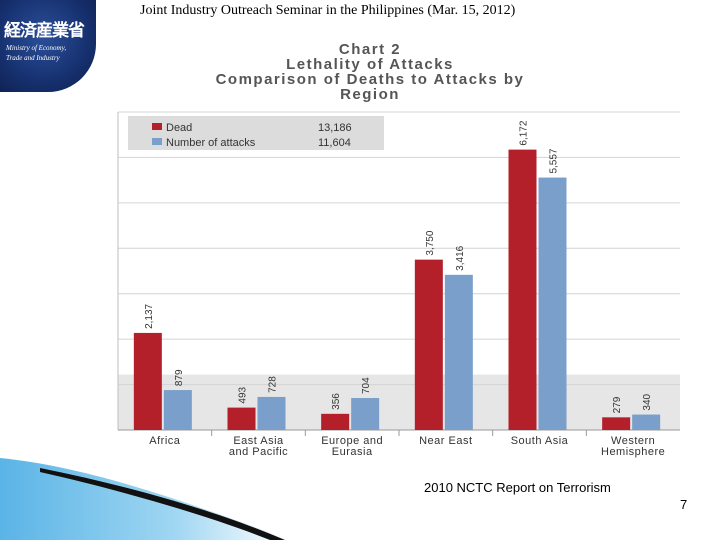  I want to click on legend-value: 13,186, so click(335, 128).